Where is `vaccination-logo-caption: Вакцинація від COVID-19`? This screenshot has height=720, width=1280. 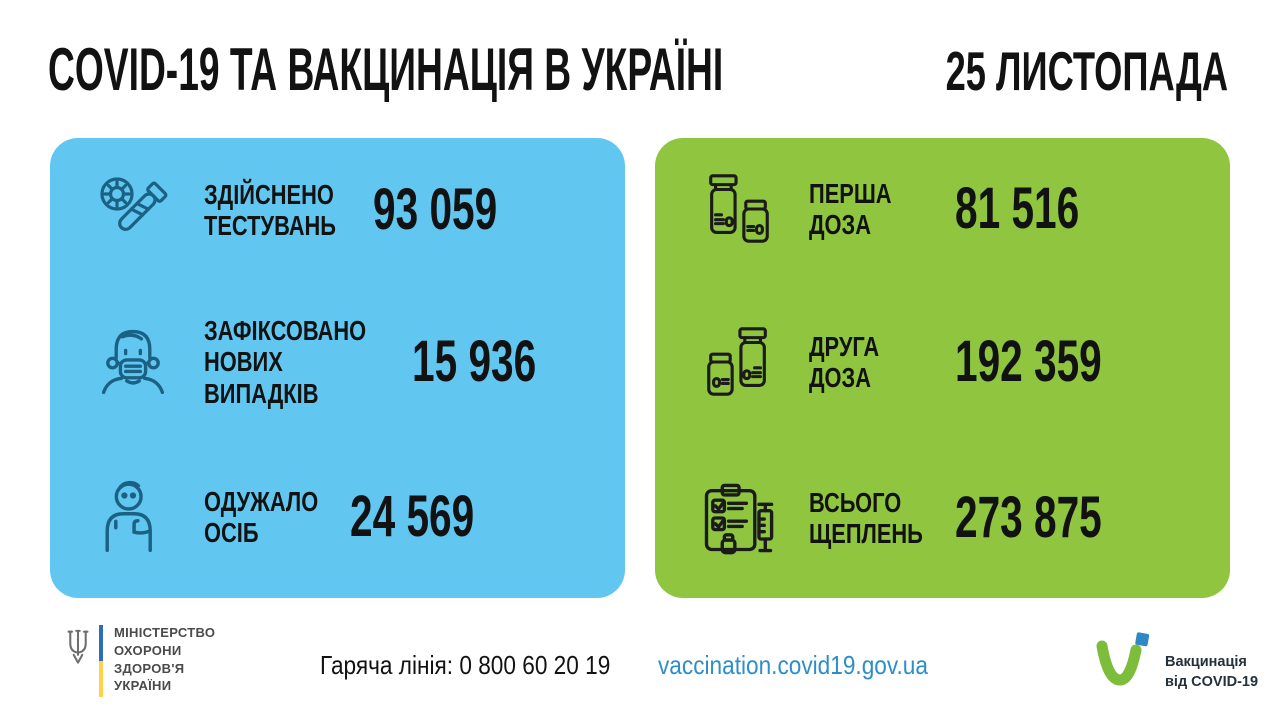 vaccination-logo-caption: Вакцинація від COVID-19 is located at coordinates (1212, 672).